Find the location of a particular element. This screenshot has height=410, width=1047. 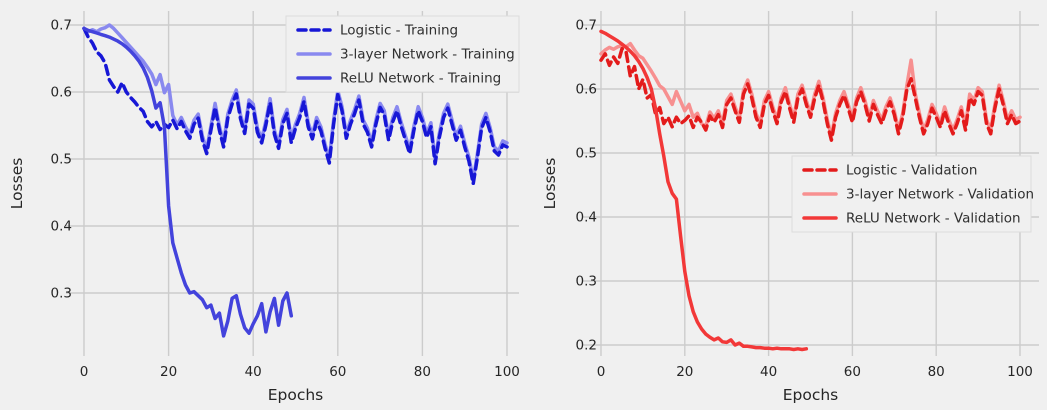

legend-entry-label: ReLU Network - Validation is located at coordinates (933, 219).